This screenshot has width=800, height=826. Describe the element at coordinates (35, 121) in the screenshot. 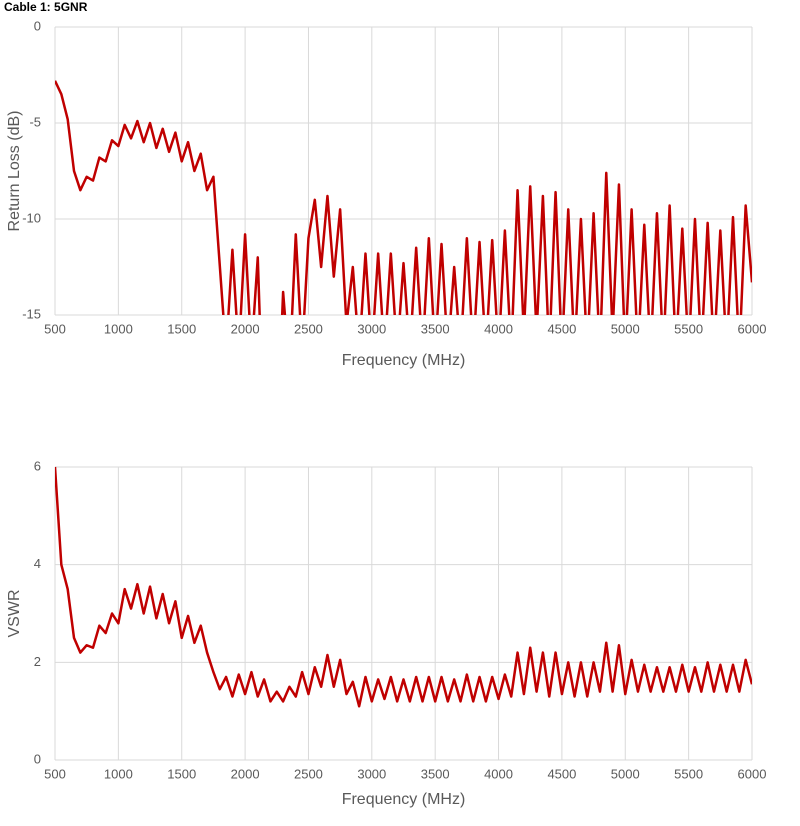

I see `y-tick-label: -5` at that location.